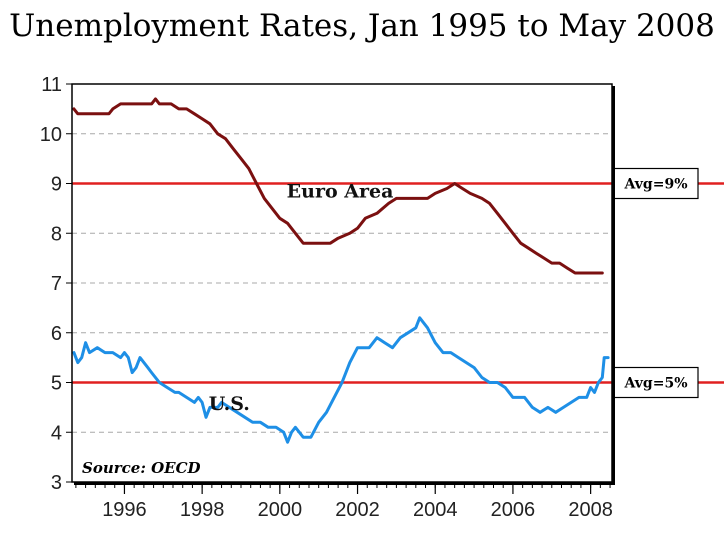  Describe the element at coordinates (111, 468) in the screenshot. I see `source-prefix: Source` at that location.